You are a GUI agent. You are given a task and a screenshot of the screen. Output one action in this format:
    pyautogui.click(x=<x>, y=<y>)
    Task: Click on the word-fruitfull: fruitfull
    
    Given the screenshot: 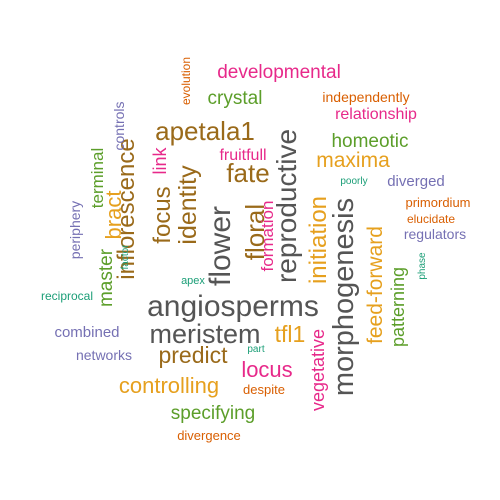 What is the action you would take?
    pyautogui.click(x=242, y=155)
    